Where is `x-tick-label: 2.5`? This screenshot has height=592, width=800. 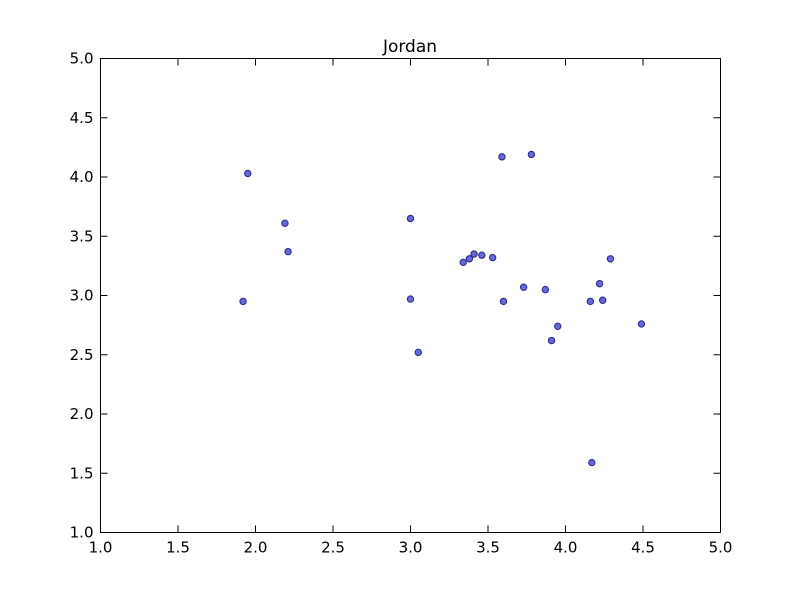
x-tick-label: 2.5 is located at coordinates (333, 548).